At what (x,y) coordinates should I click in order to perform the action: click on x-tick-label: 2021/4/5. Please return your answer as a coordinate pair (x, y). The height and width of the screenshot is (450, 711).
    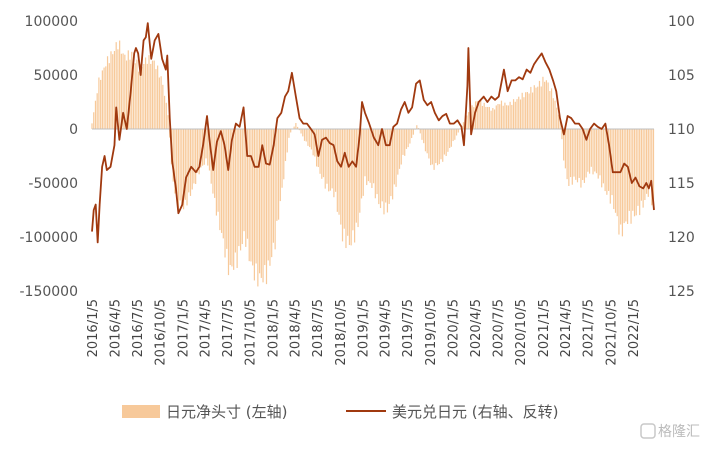
    Looking at the image, I should click on (566, 328).